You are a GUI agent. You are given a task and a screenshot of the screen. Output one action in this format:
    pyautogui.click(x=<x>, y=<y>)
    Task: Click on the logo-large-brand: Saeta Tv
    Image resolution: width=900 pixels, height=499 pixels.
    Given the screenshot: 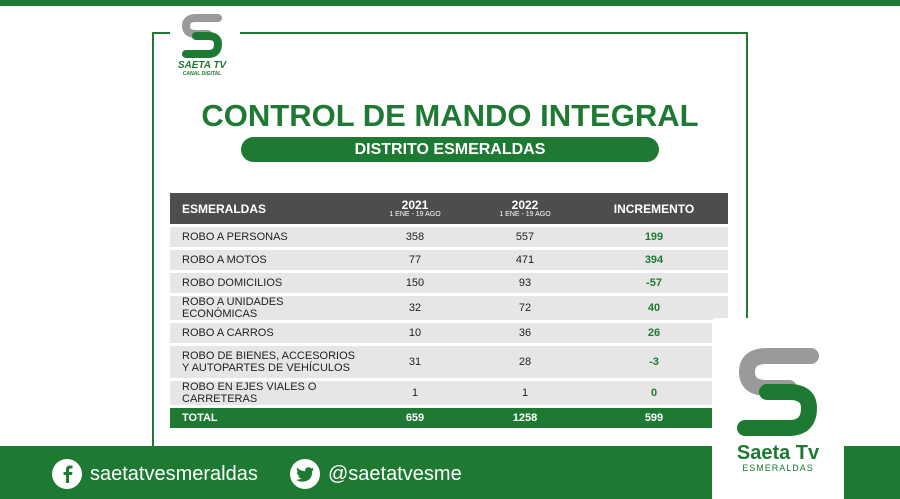 What is the action you would take?
    pyautogui.click(x=778, y=453)
    